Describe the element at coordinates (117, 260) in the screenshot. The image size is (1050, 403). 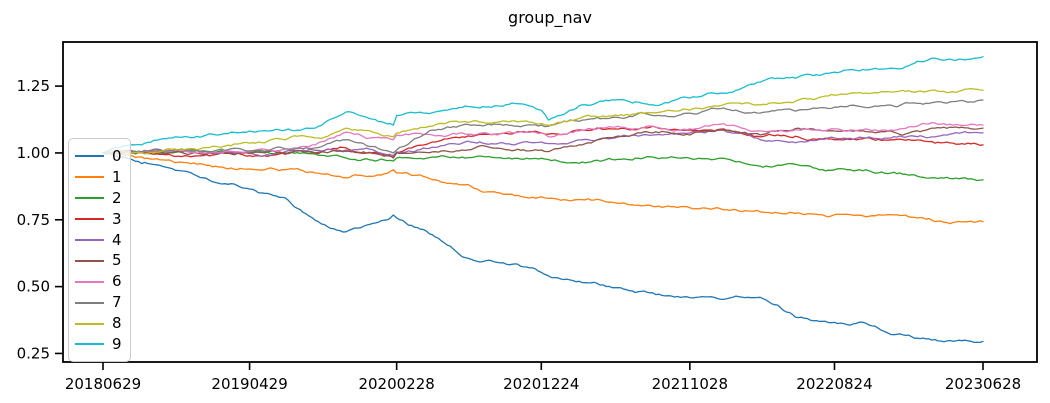
I see `legend-label: 5` at that location.